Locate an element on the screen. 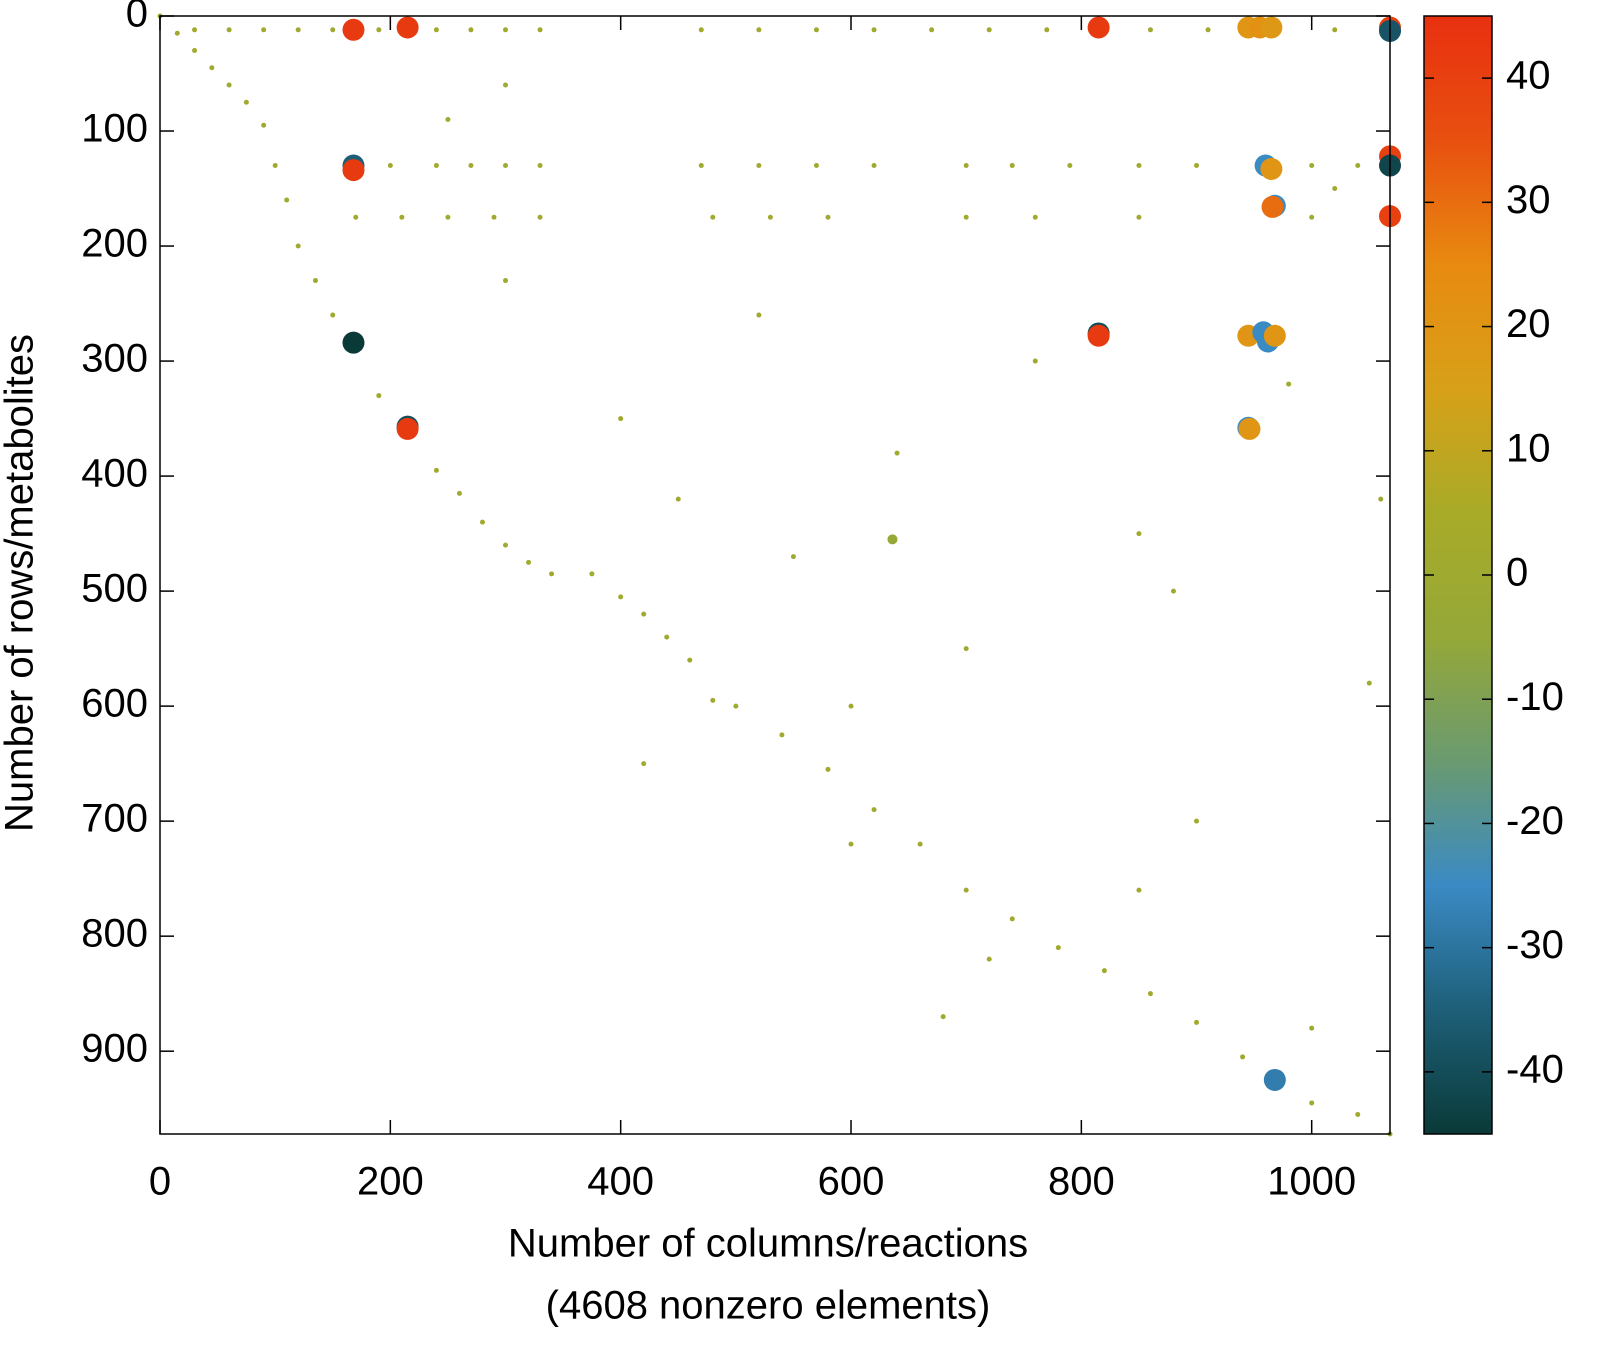 Image resolution: width=1601 pixels, height=1365 pixels. x-tick-label: 600 is located at coordinates (851, 1182).